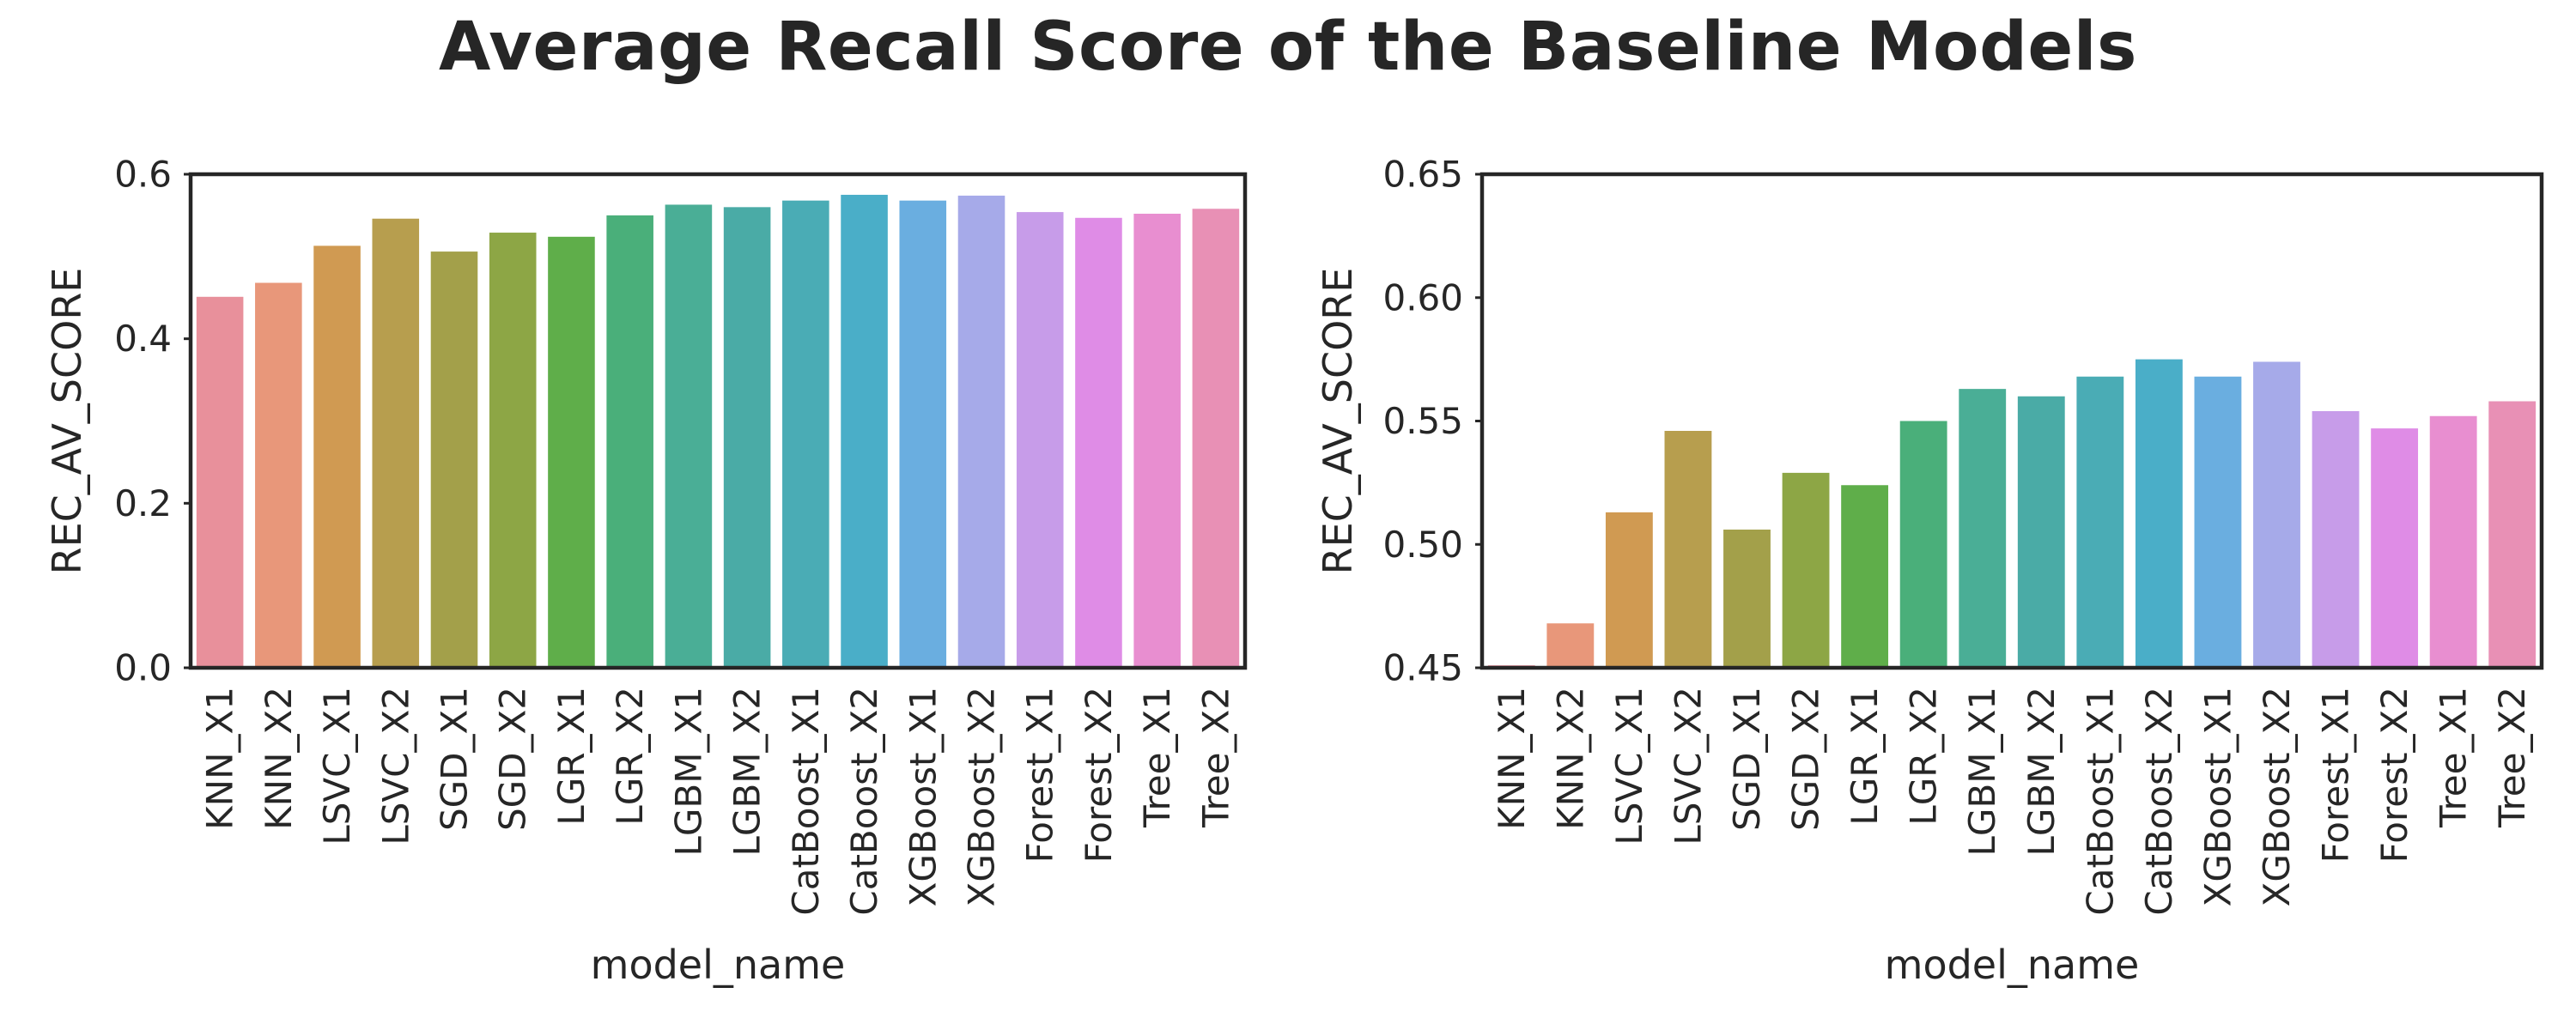 The height and width of the screenshot is (1030, 2576). Describe the element at coordinates (1422, 421) in the screenshot. I see `y-tick-label: 0.55` at that location.